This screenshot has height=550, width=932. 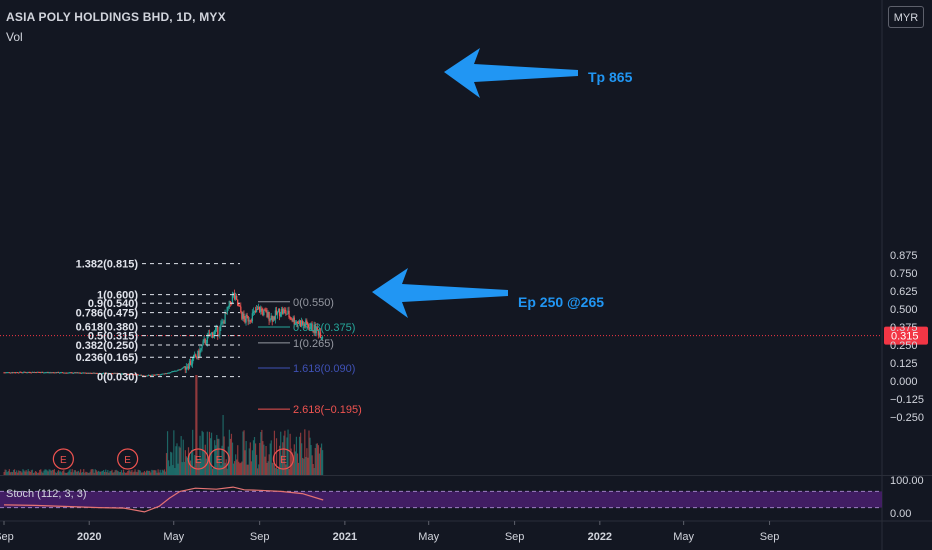 What do you see at coordinates (46, 494) in the screenshot?
I see `stochastic-indicator-label: Stoch (112, 3, 3)` at bounding box center [46, 494].